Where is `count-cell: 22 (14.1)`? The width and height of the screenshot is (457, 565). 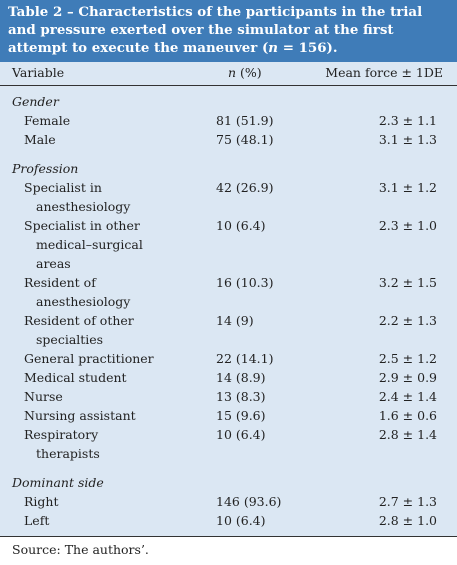 count-cell: 22 (14.1) is located at coordinates (245, 358).